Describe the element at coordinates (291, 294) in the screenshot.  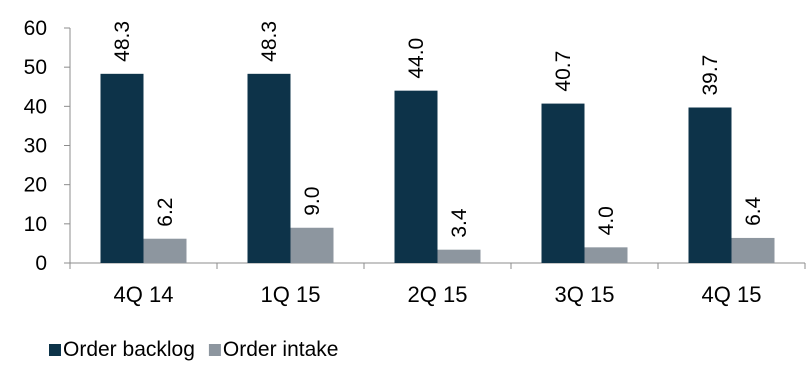
I see `category-label: 1Q 15` at that location.